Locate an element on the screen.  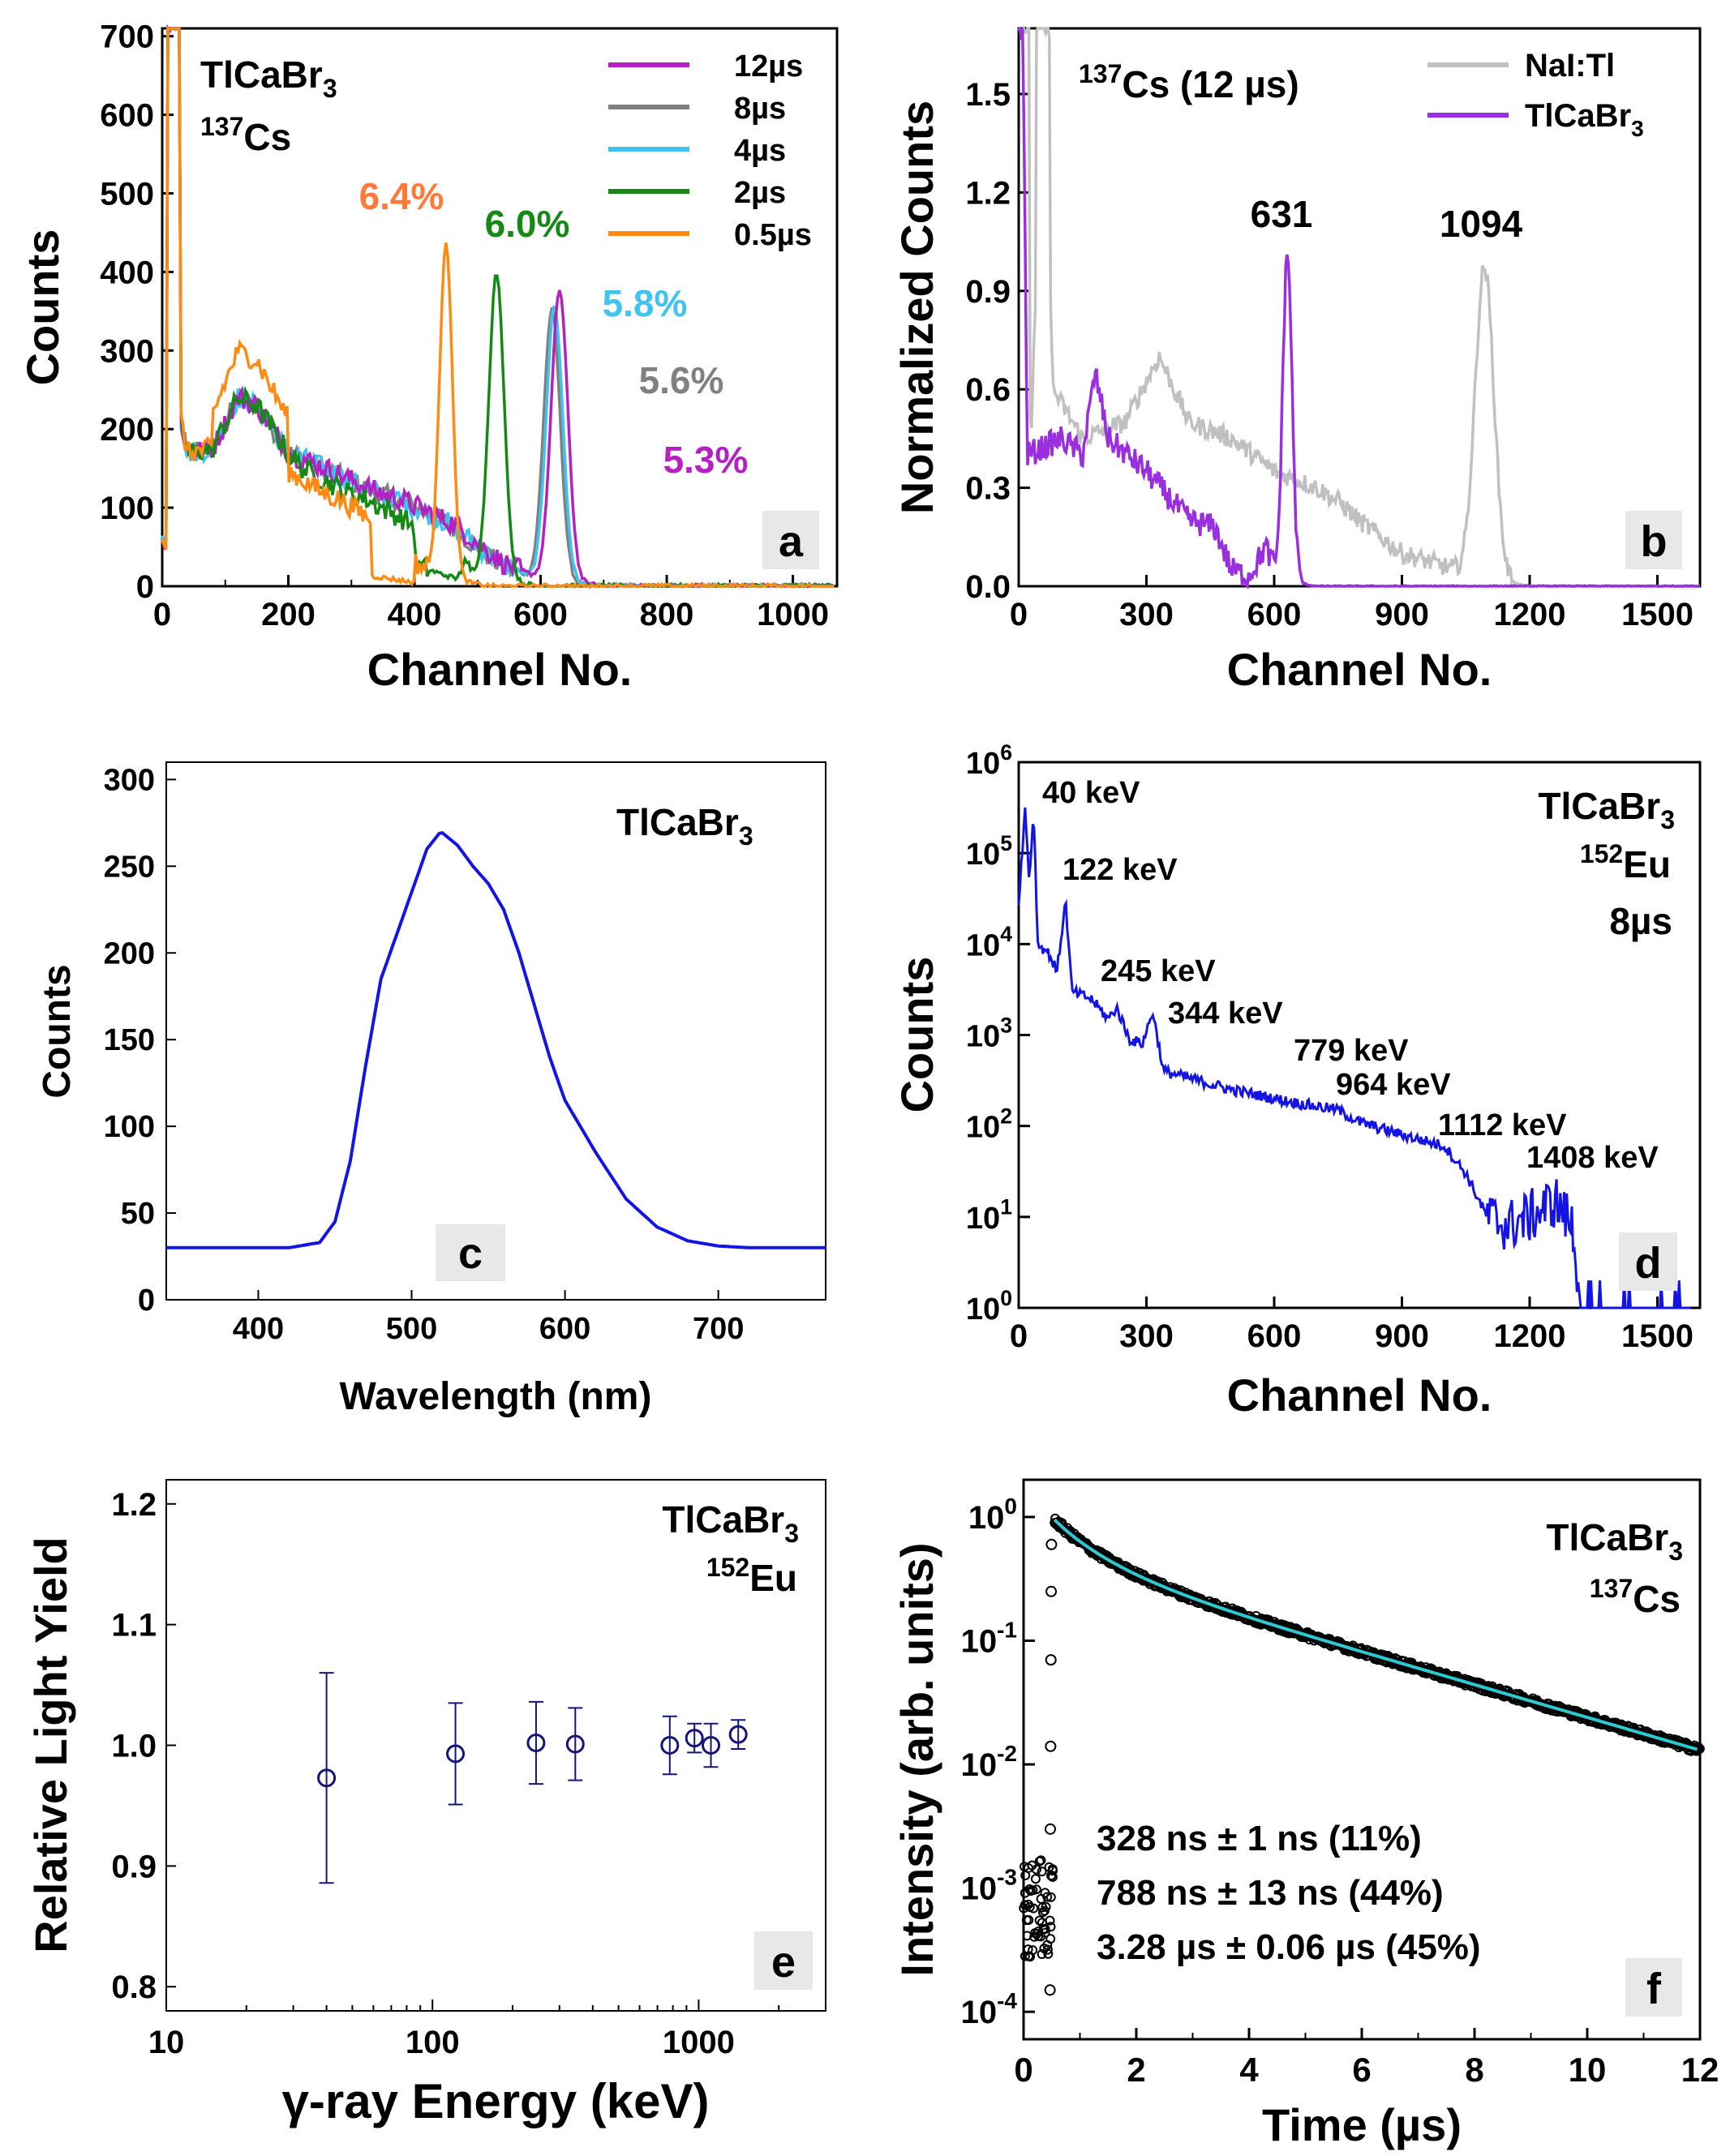
panel-f-fit-curve is located at coordinates (1375, 1634).